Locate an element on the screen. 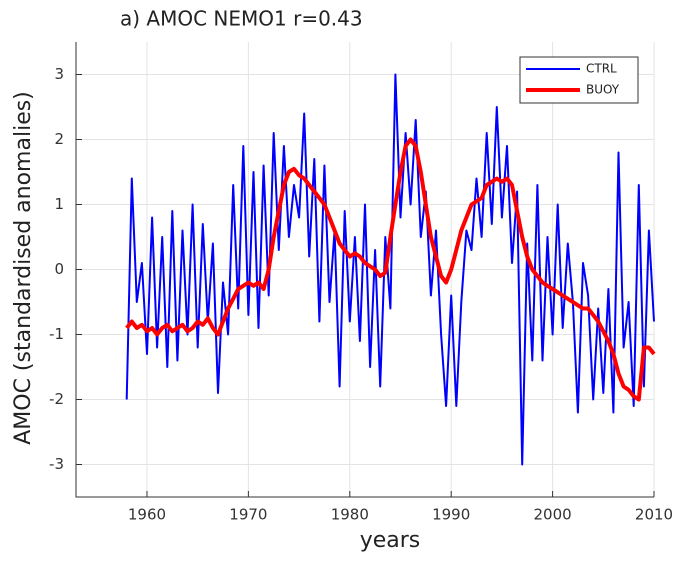 This screenshot has height=561, width=676. x-tick-label: 1970 is located at coordinates (248, 515).